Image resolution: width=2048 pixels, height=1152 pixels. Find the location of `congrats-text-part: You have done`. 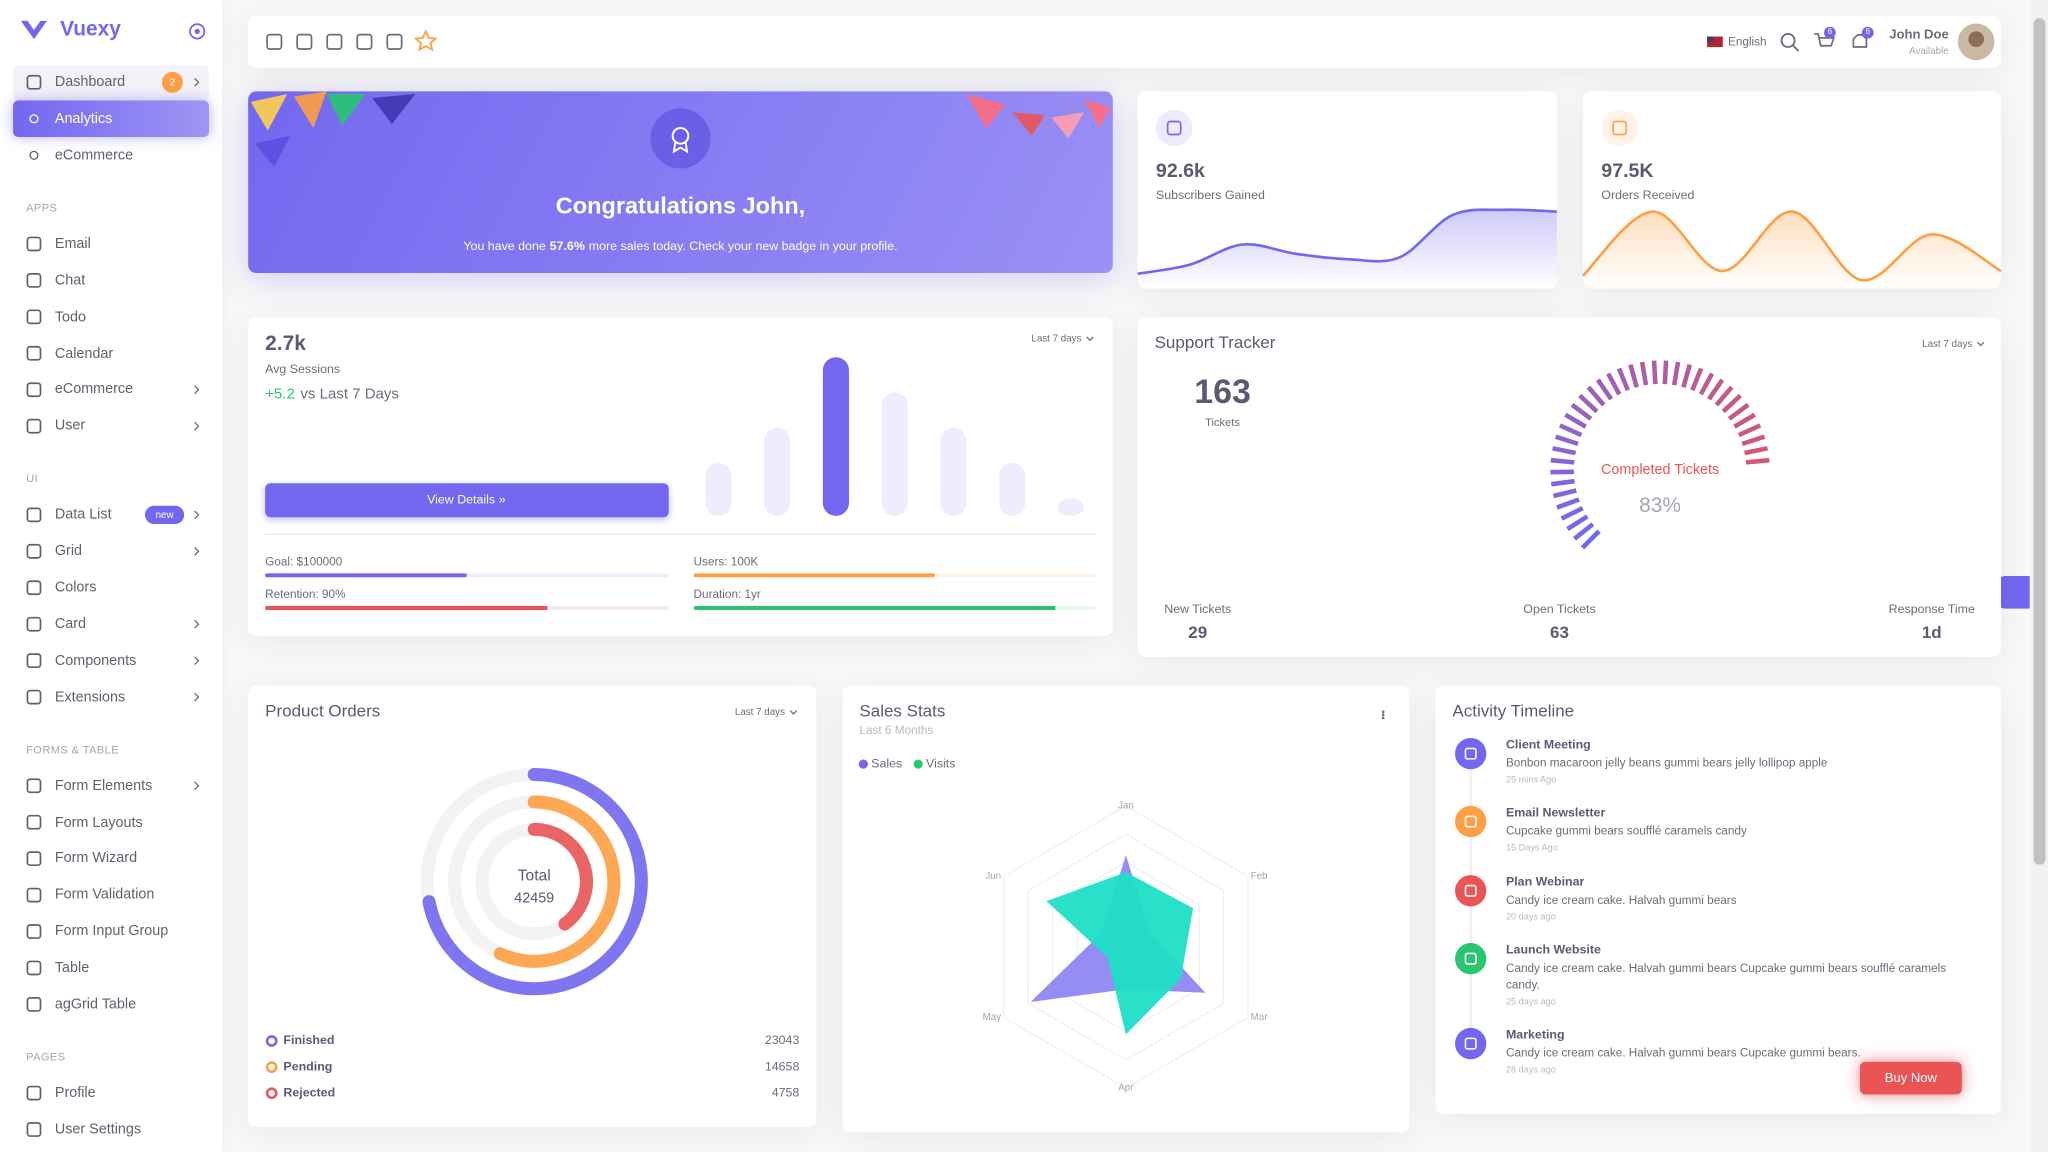

congrats-text-part: You have done is located at coordinates (504, 247).